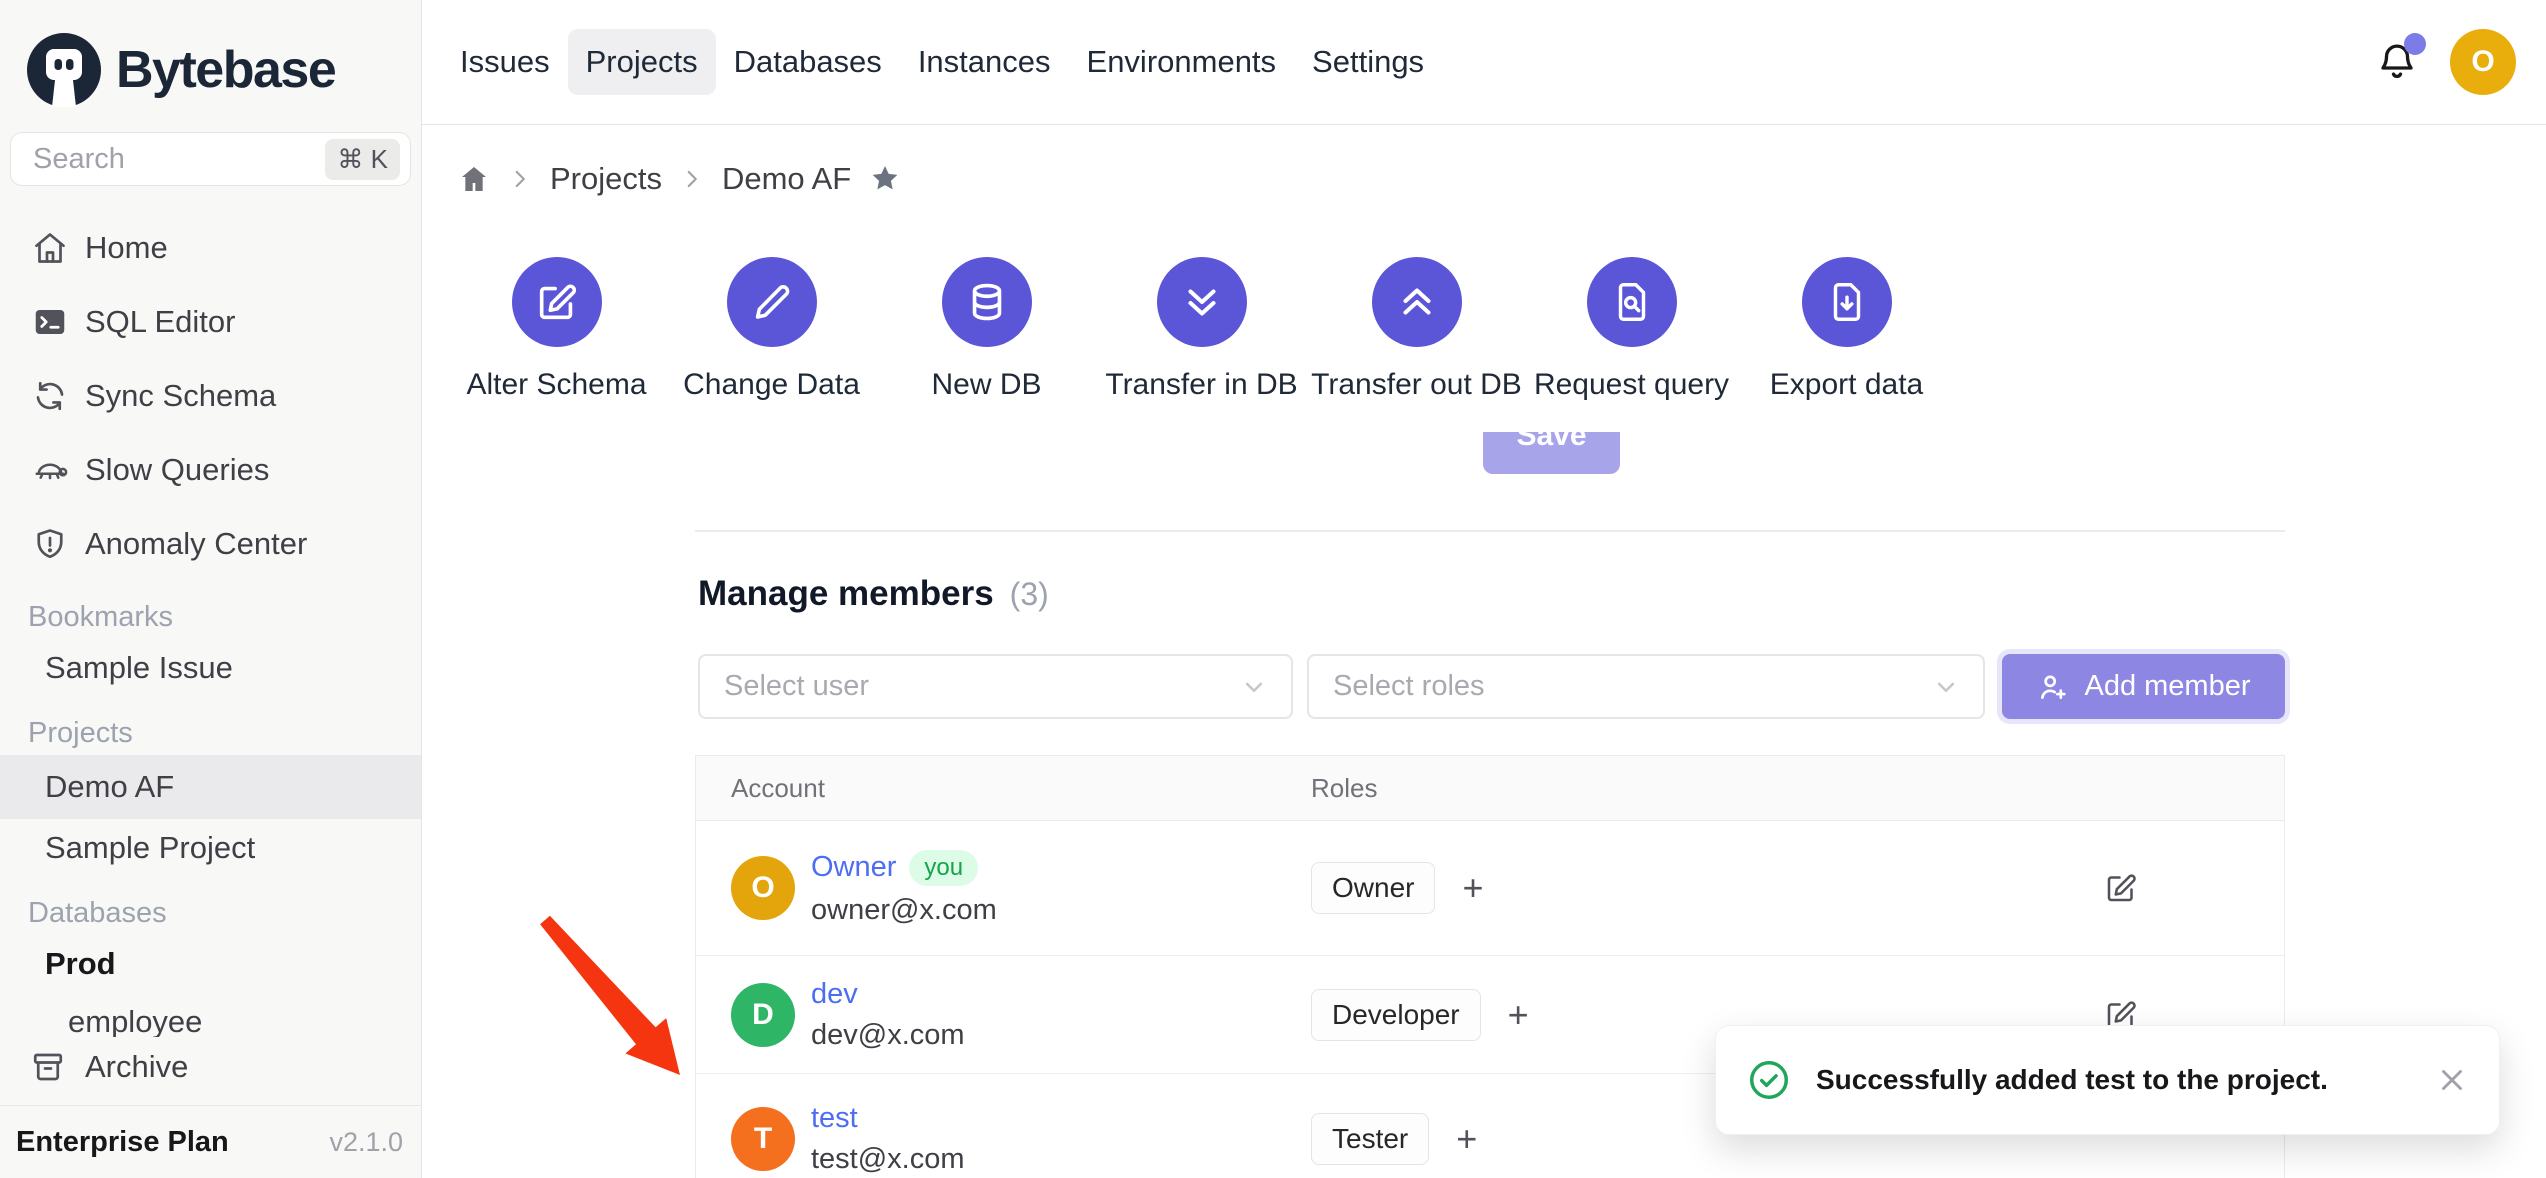  Describe the element at coordinates (1551, 453) in the screenshot. I see `save-button: Save` at that location.